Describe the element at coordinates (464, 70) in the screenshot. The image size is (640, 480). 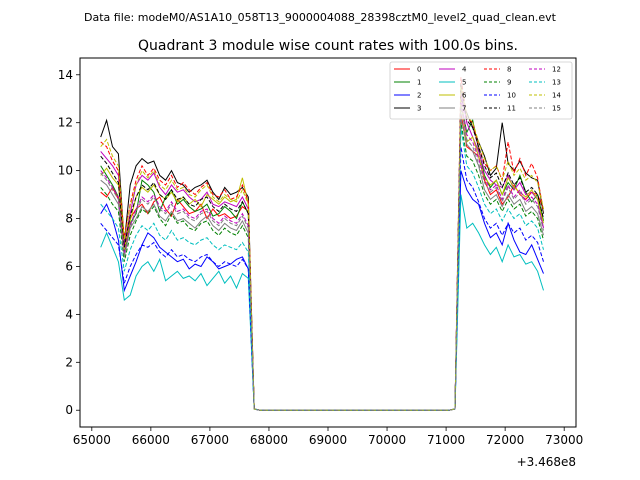
I see `legend-label-4: 4` at that location.